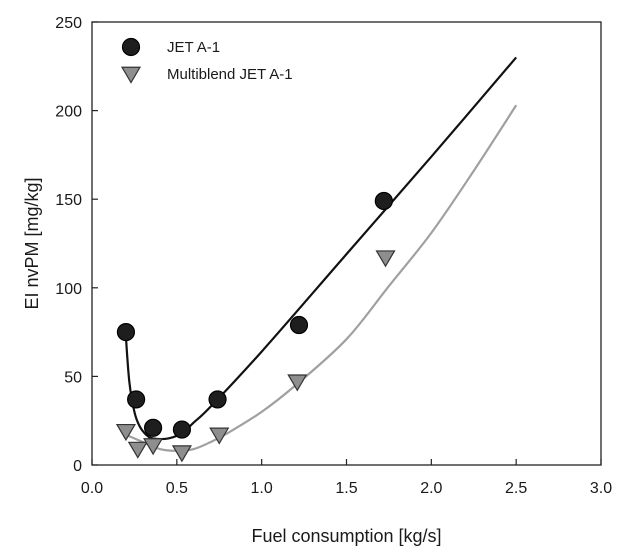 This screenshot has height=546, width=617. What do you see at coordinates (230, 74) in the screenshot?
I see `legend-label: Multiblend JET A-1` at bounding box center [230, 74].